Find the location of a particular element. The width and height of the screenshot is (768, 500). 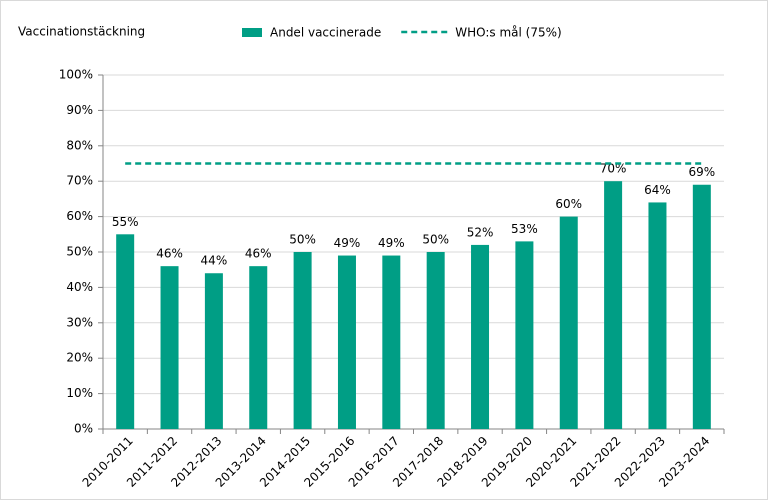

y-axis-title: Vaccinationstäckning is located at coordinates (81, 32).